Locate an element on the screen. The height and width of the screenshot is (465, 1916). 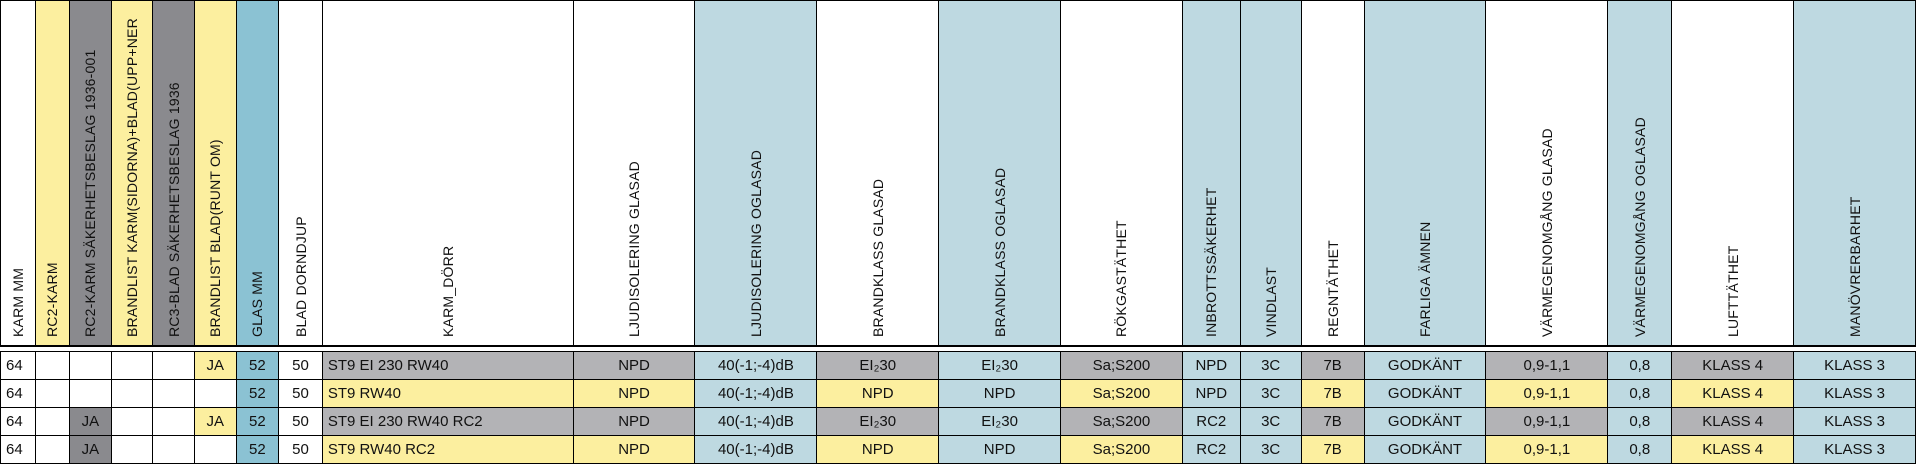
table-cell: ST9 RW40 RC2 is located at coordinates (447, 449).